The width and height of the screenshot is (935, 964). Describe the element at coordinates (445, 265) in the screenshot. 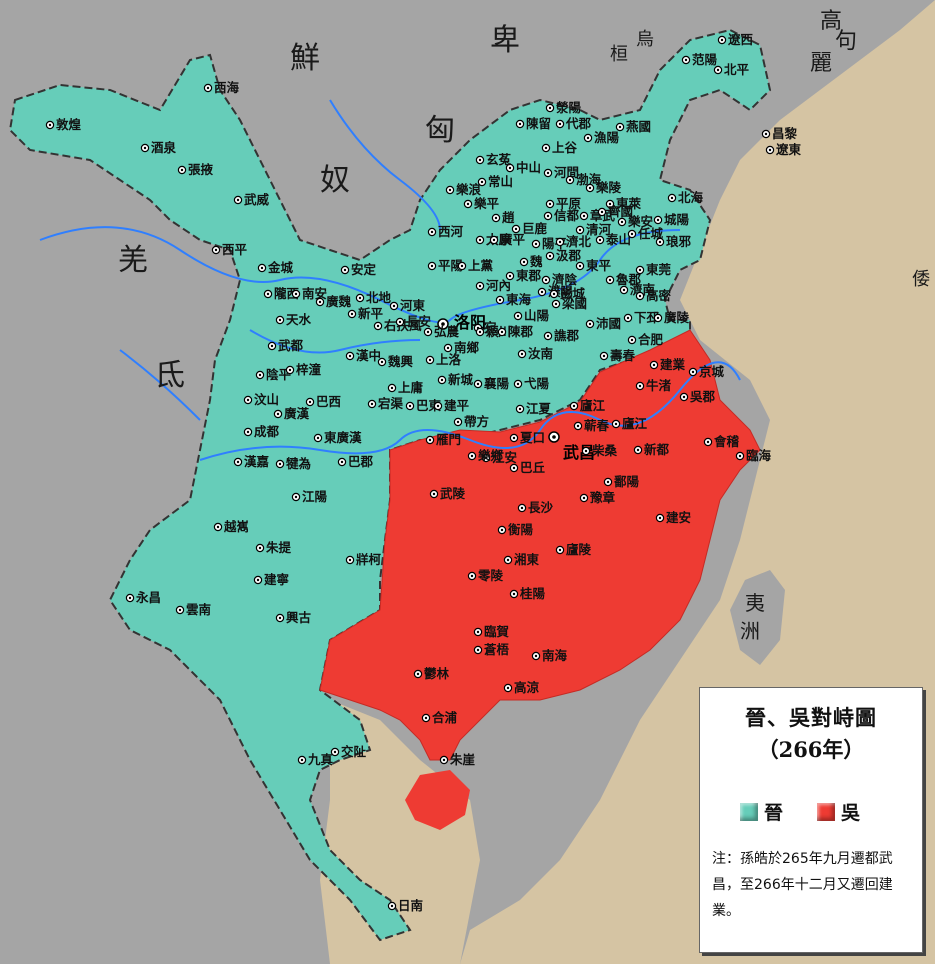

I see `jin-city-marker: 平陽` at that location.